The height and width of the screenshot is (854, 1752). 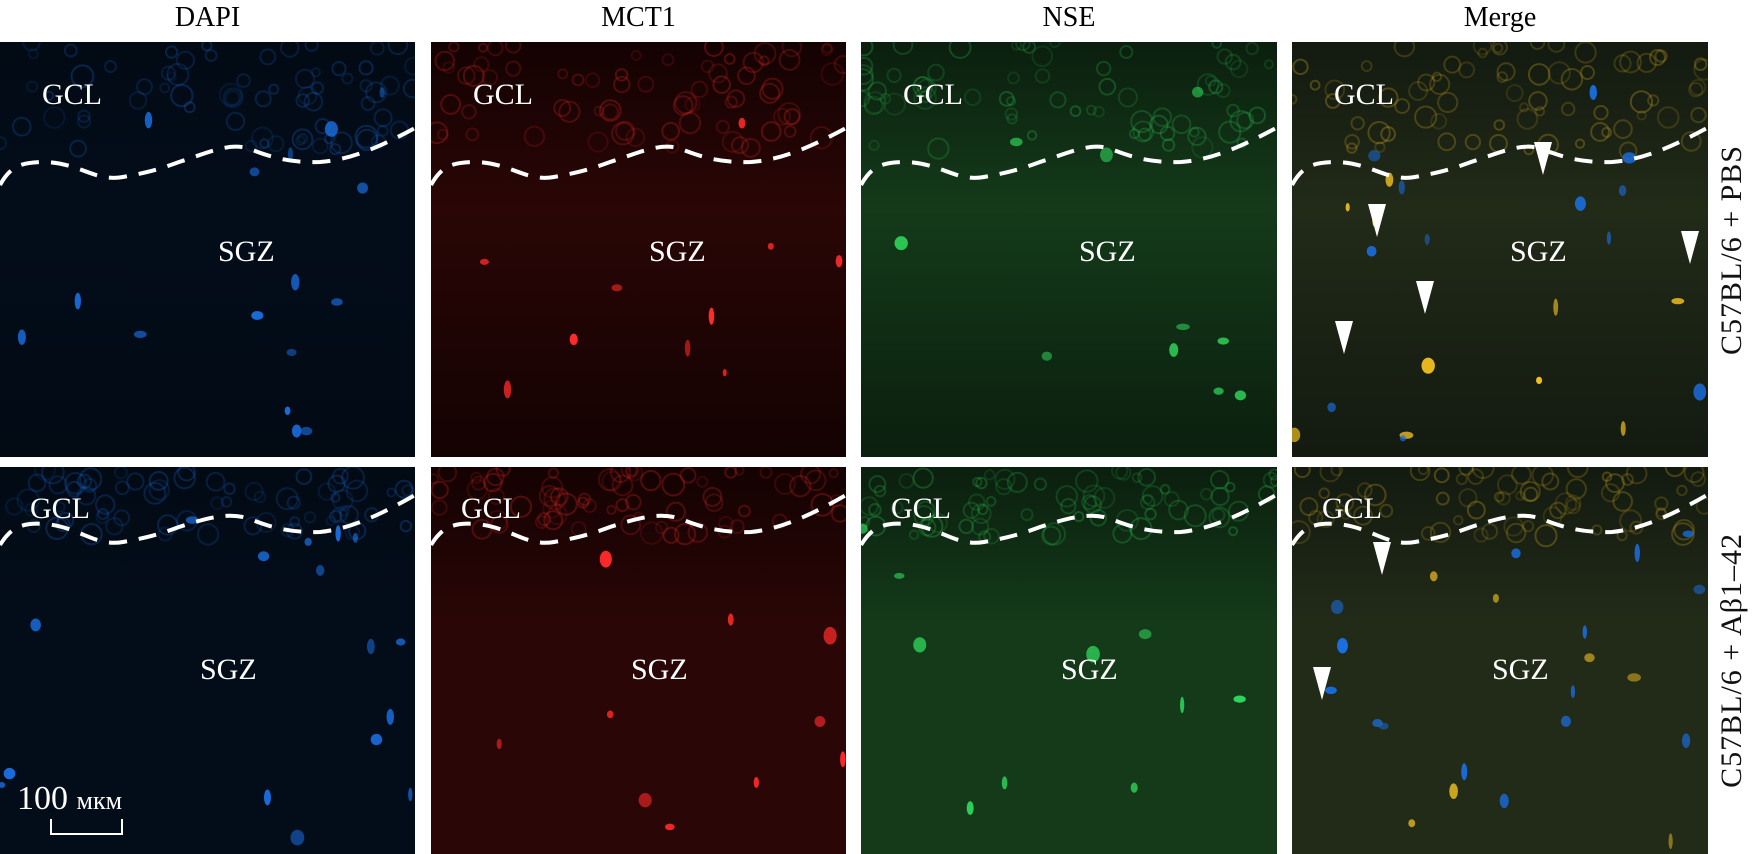 What do you see at coordinates (207, 17) in the screenshot?
I see `column-header-dapi: DAPI` at bounding box center [207, 17].